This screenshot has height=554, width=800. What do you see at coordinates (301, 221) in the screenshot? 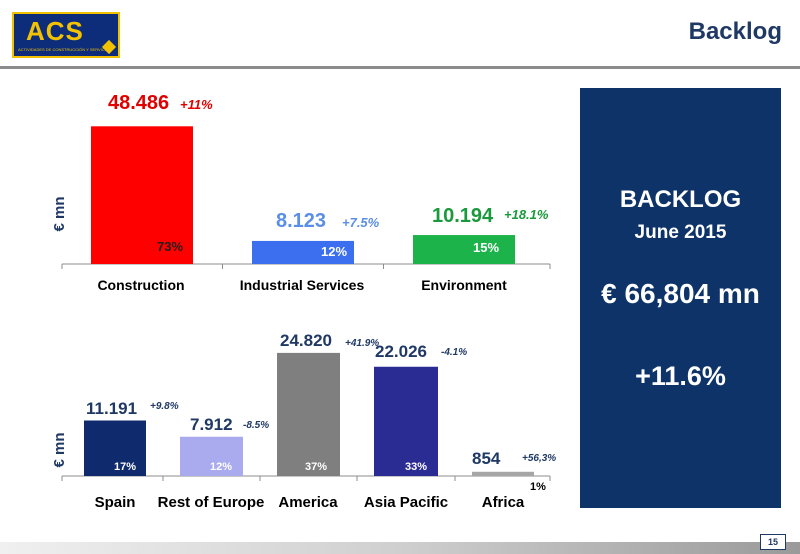
I see `value-label: 8.123` at bounding box center [301, 221].